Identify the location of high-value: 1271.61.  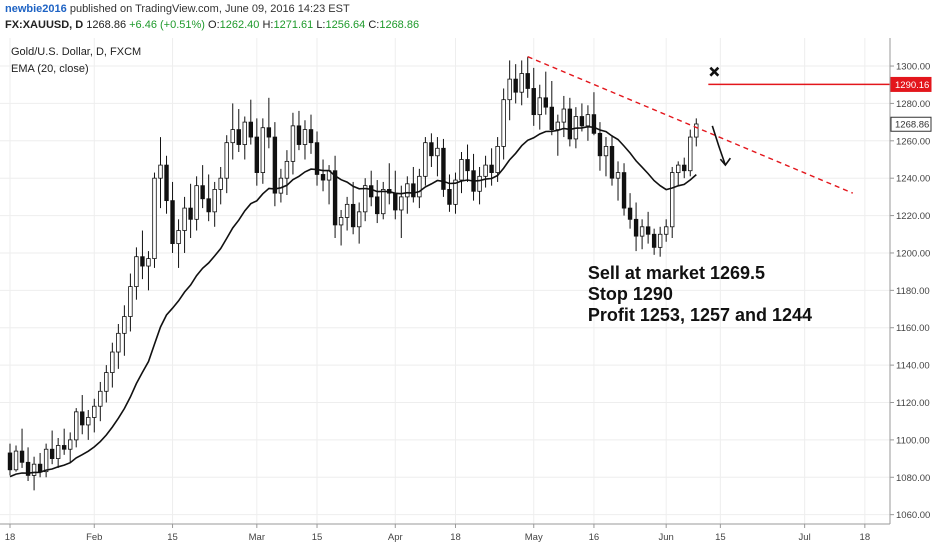
(293, 25).